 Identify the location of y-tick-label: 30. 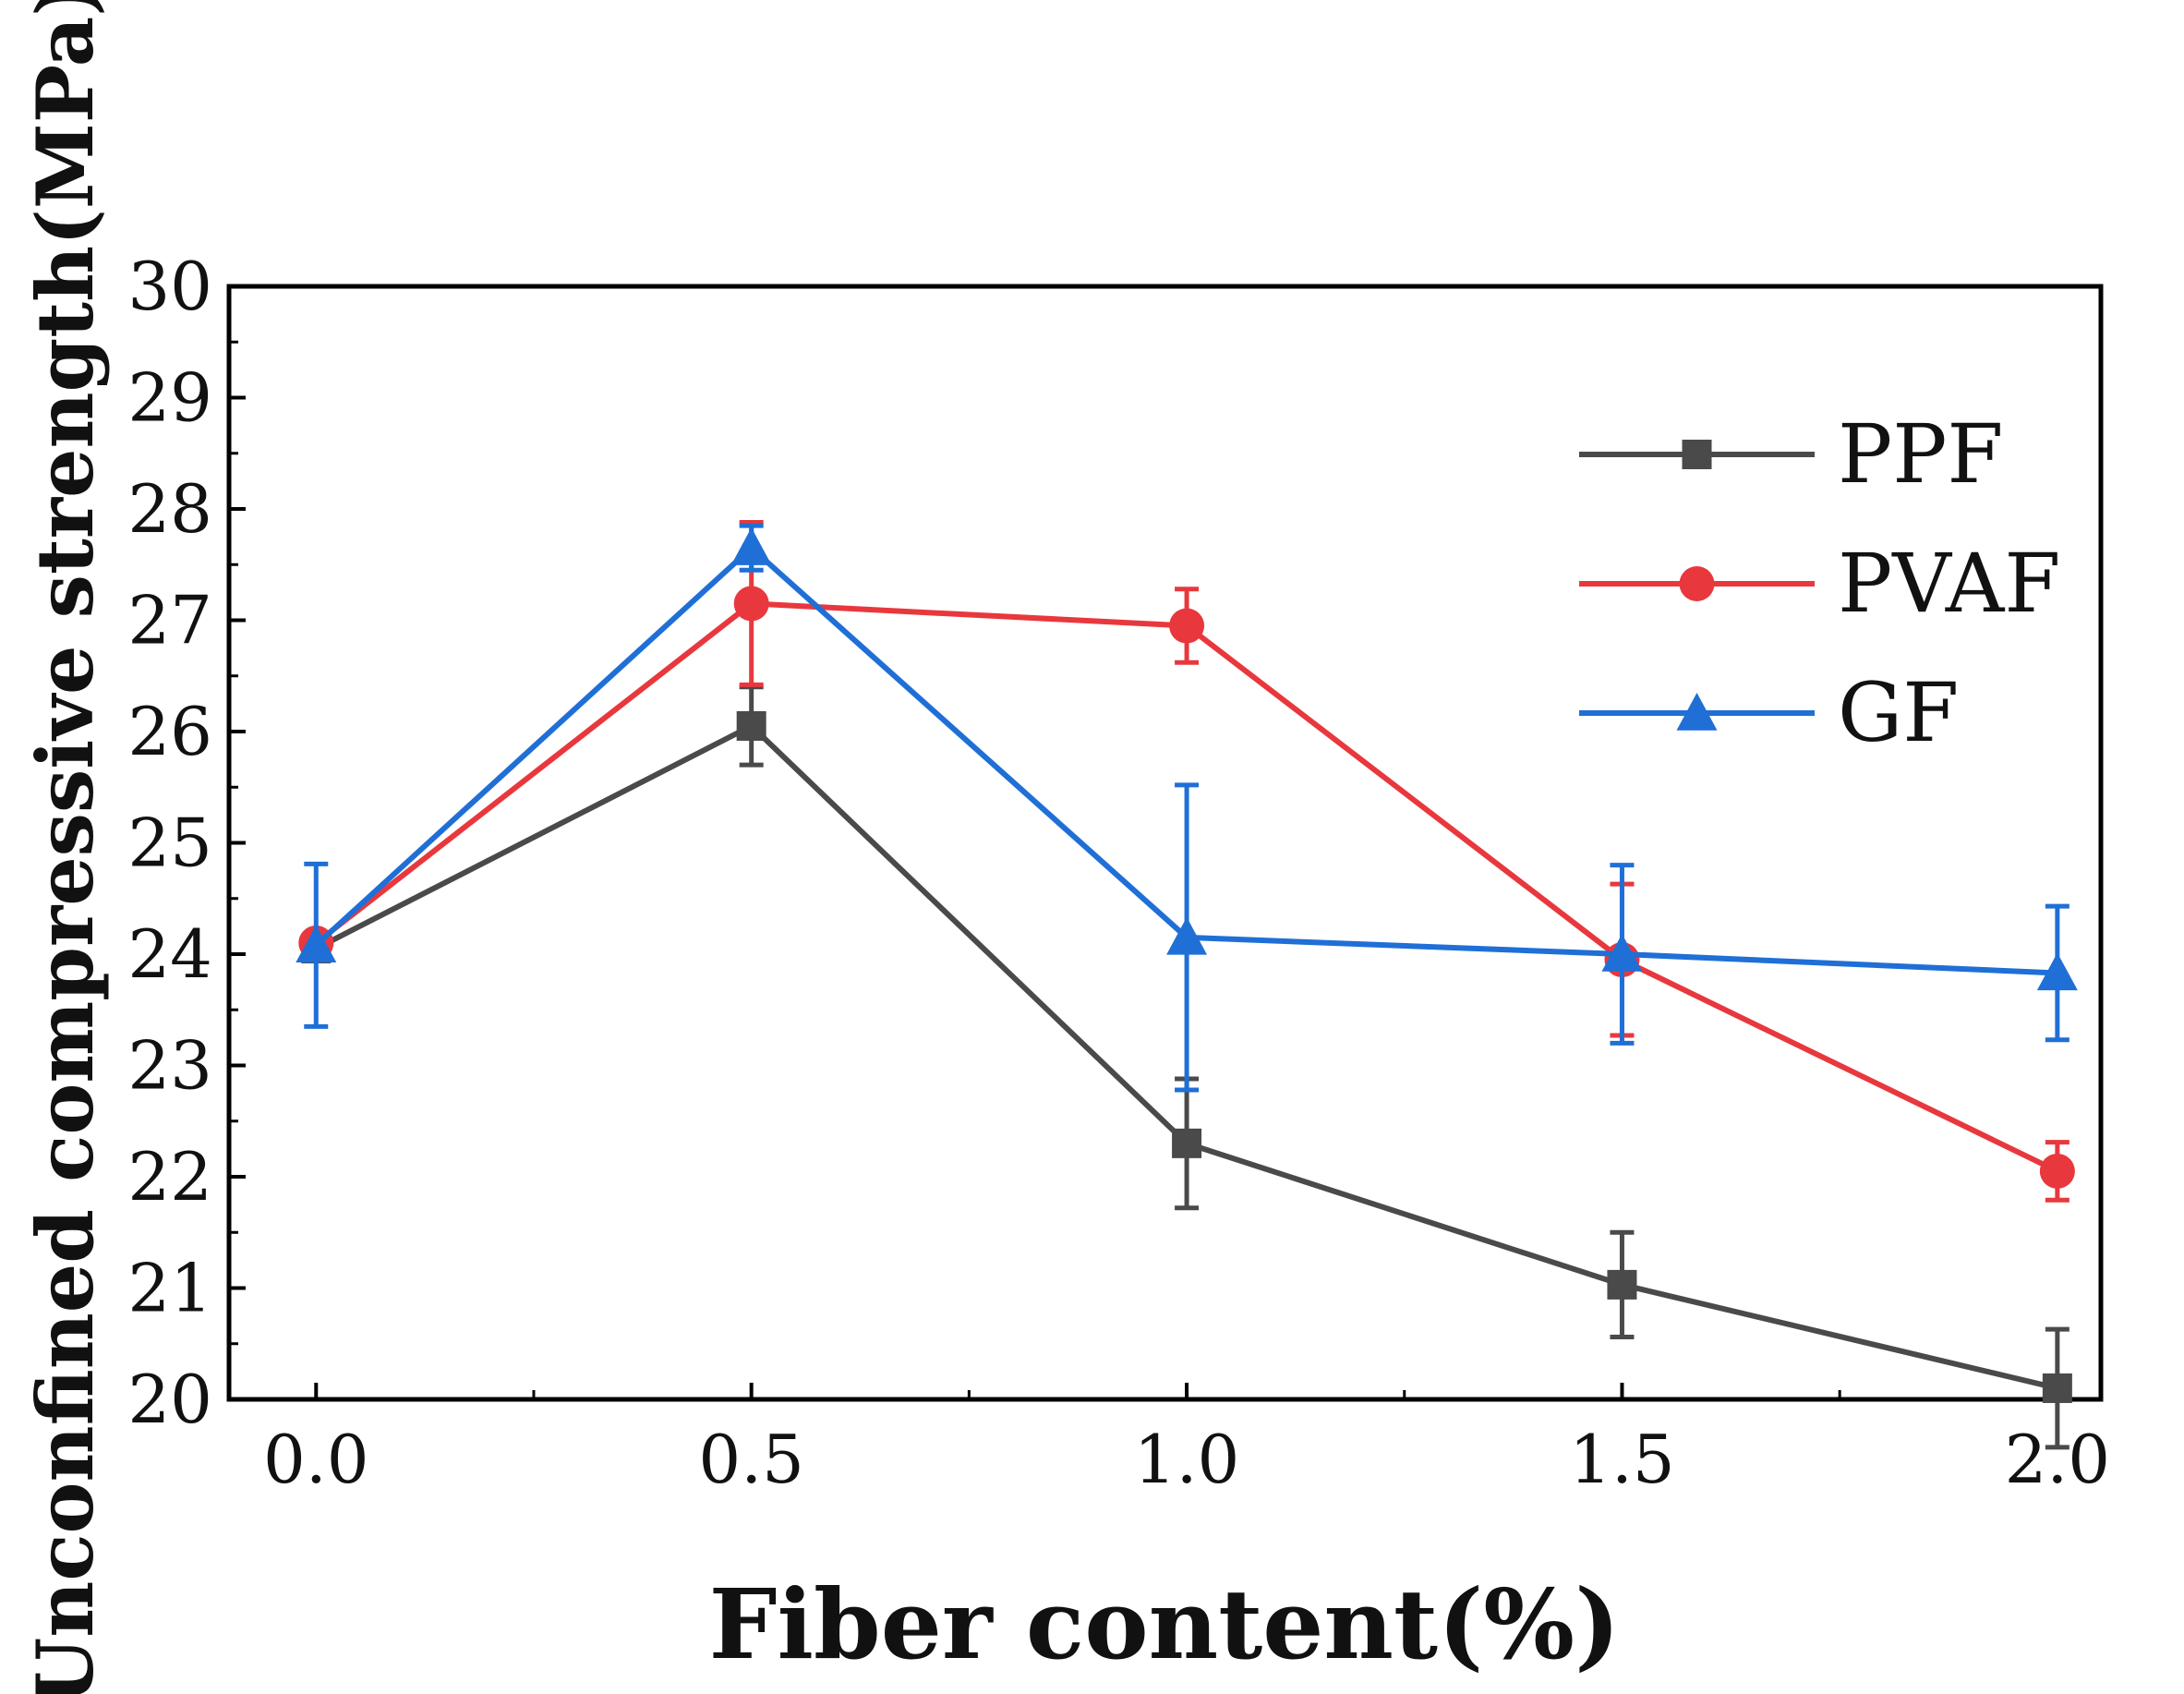
(169, 286).